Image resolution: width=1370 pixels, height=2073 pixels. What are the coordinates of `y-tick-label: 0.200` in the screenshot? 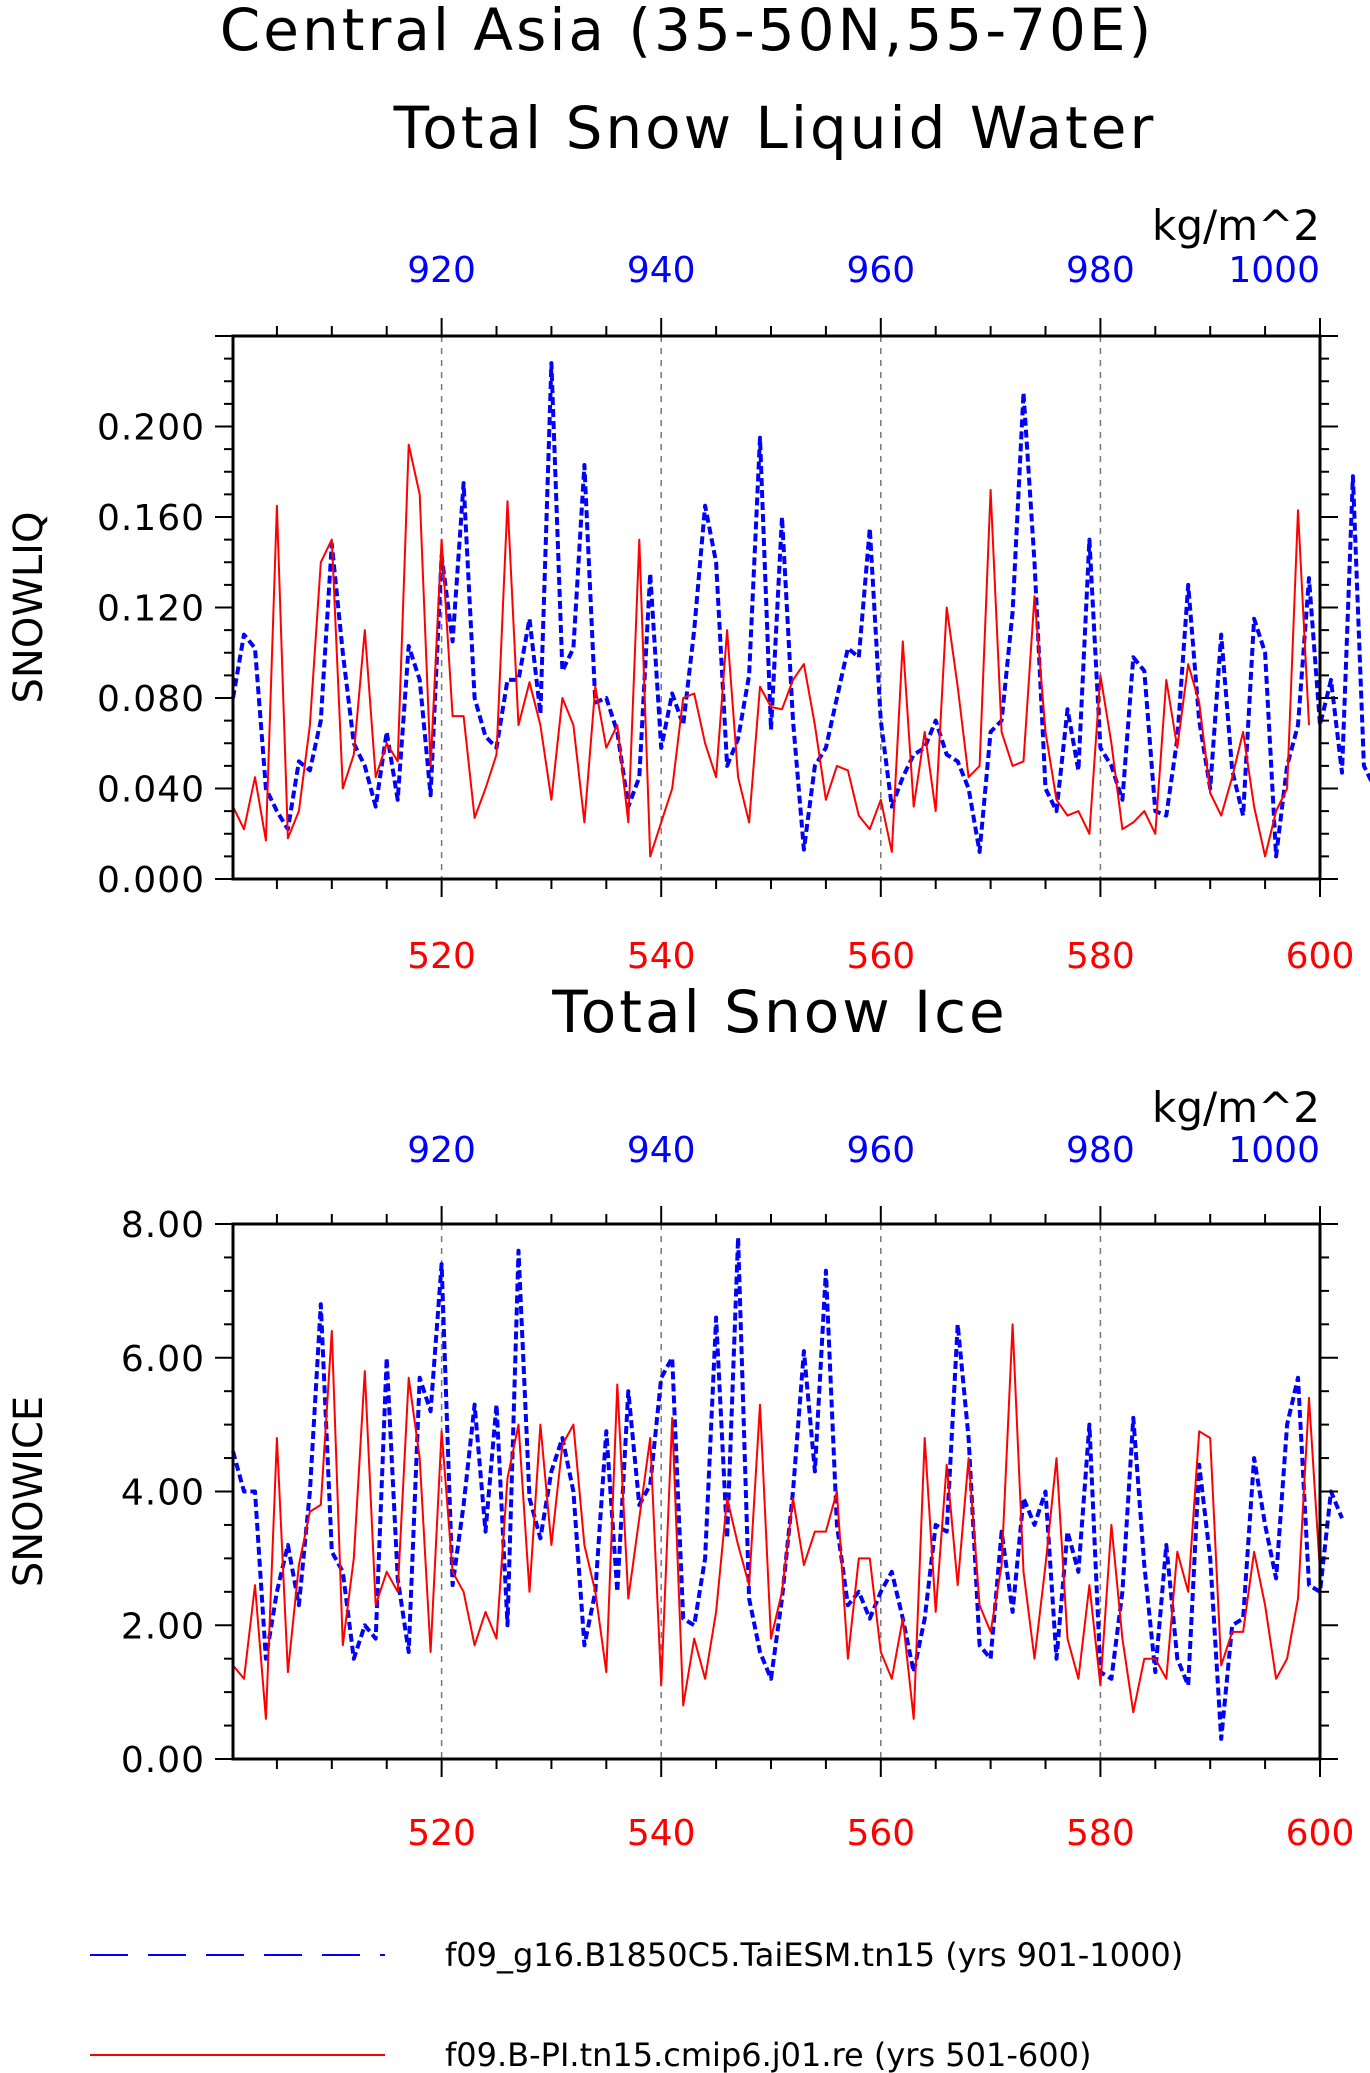 It's located at (151, 428).